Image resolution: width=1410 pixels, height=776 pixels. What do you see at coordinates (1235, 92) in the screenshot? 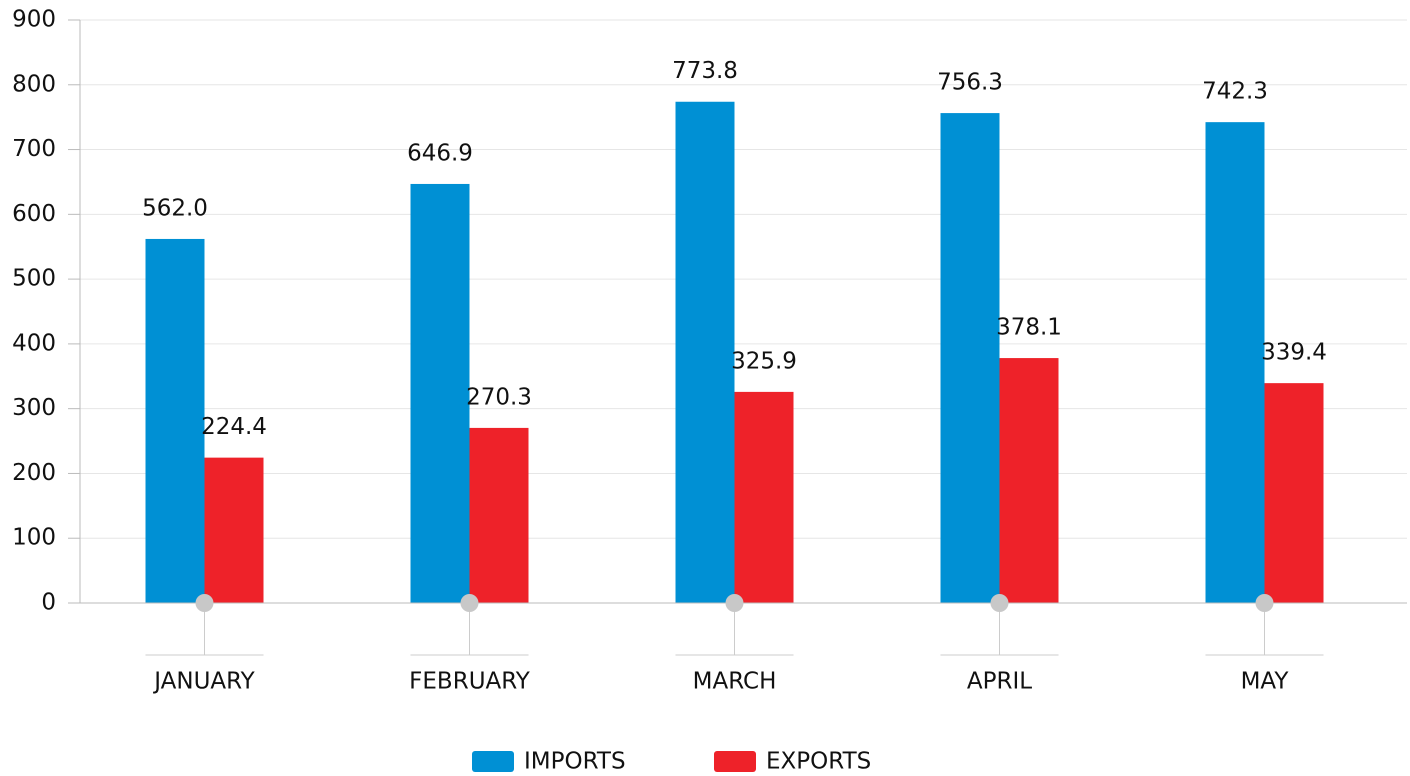
I see `value-label: 742.3` at bounding box center [1235, 92].